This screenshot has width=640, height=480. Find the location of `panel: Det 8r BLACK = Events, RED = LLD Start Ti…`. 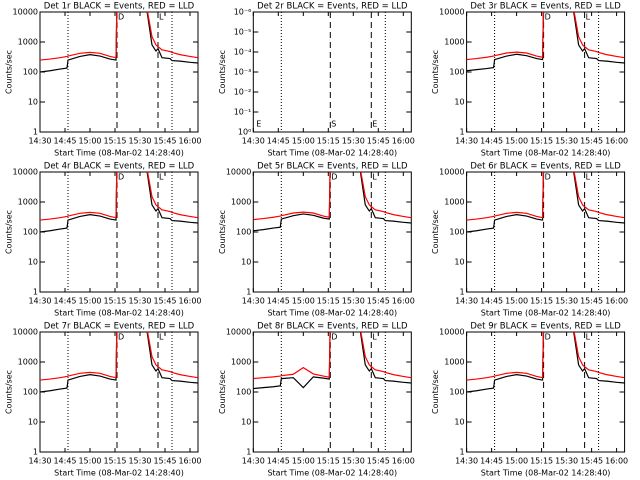

panel: Det 8r BLACK = Events, RED = LLD Start Ti… is located at coordinates (316, 400).